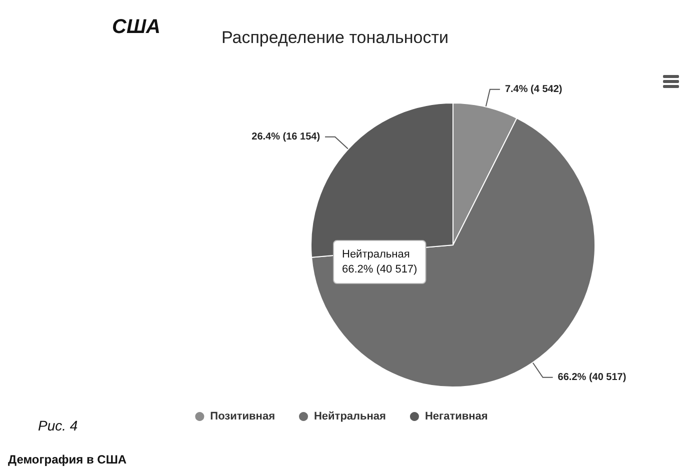 The height and width of the screenshot is (476, 681). What do you see at coordinates (242, 416) in the screenshot?
I see `legend-label: Позитивная` at bounding box center [242, 416].